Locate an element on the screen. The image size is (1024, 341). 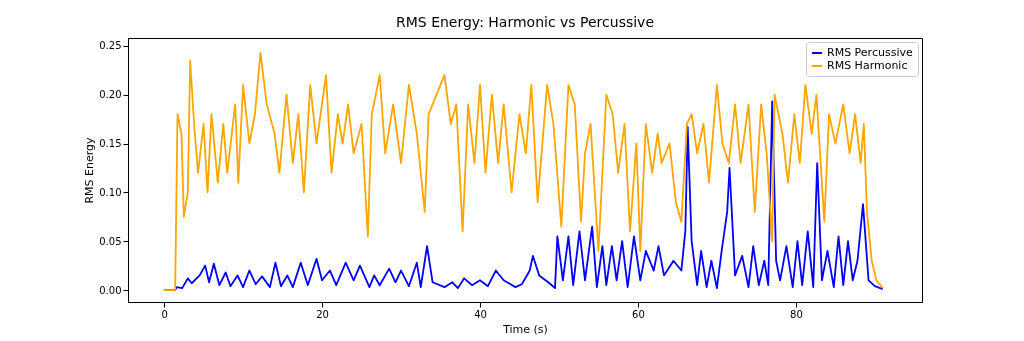
x-tick-label: 80 is located at coordinates (796, 314).